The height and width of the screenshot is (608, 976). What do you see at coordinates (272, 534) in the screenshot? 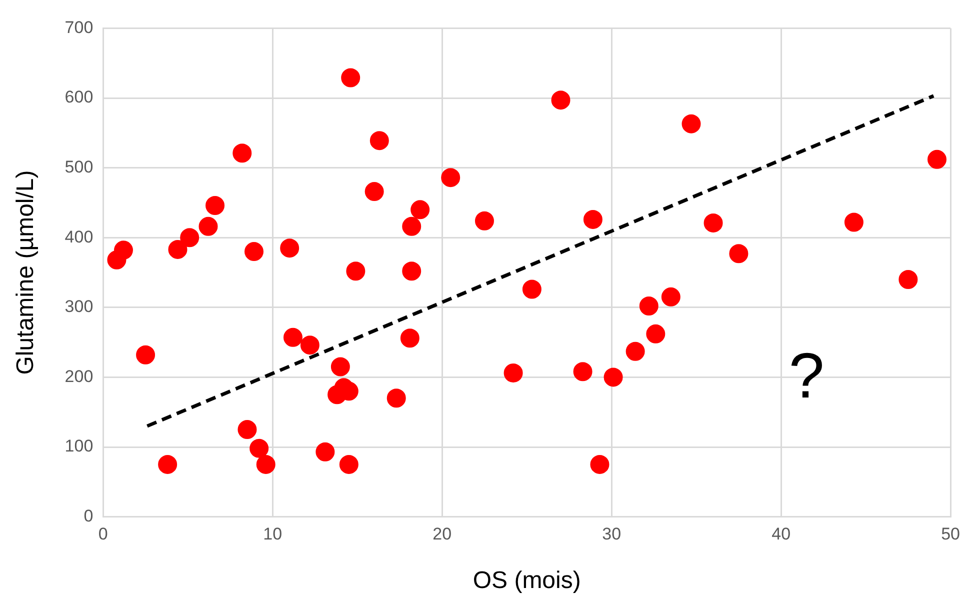
I see `x-tick-label: 10` at bounding box center [272, 534].